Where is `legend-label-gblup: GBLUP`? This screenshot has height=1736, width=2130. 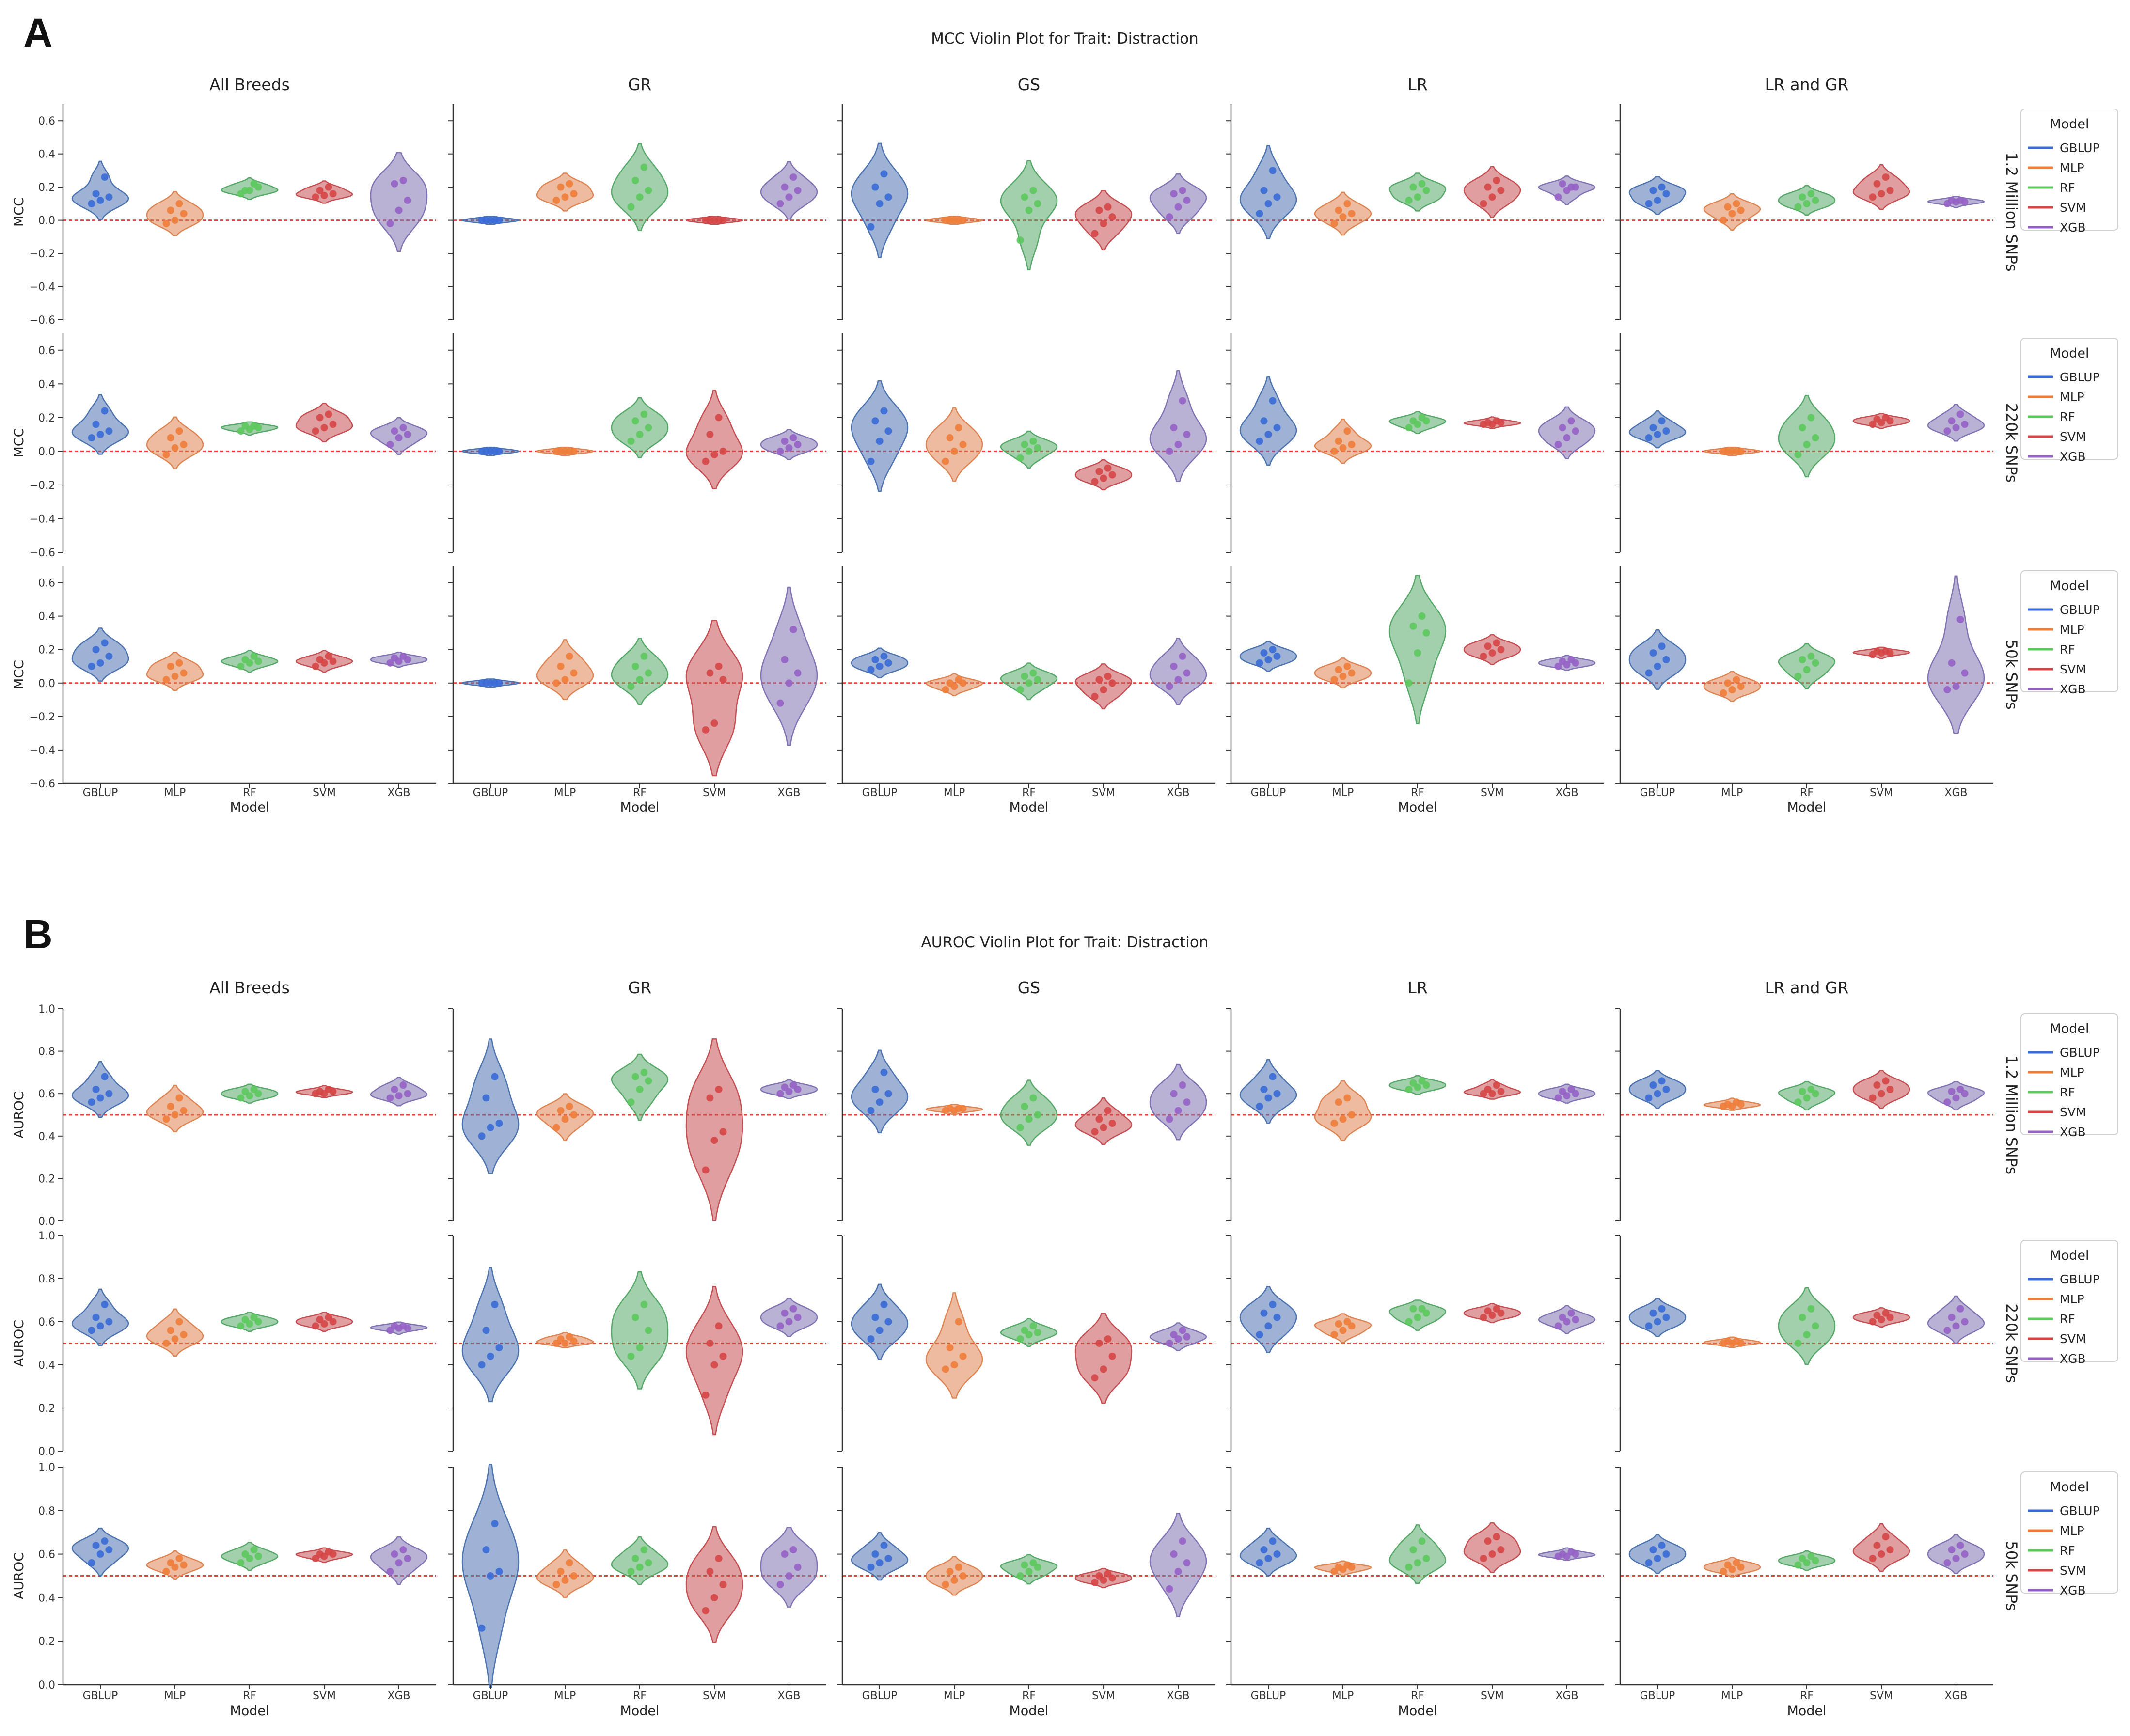
legend-label-gblup: GBLUP is located at coordinates (2080, 1511).